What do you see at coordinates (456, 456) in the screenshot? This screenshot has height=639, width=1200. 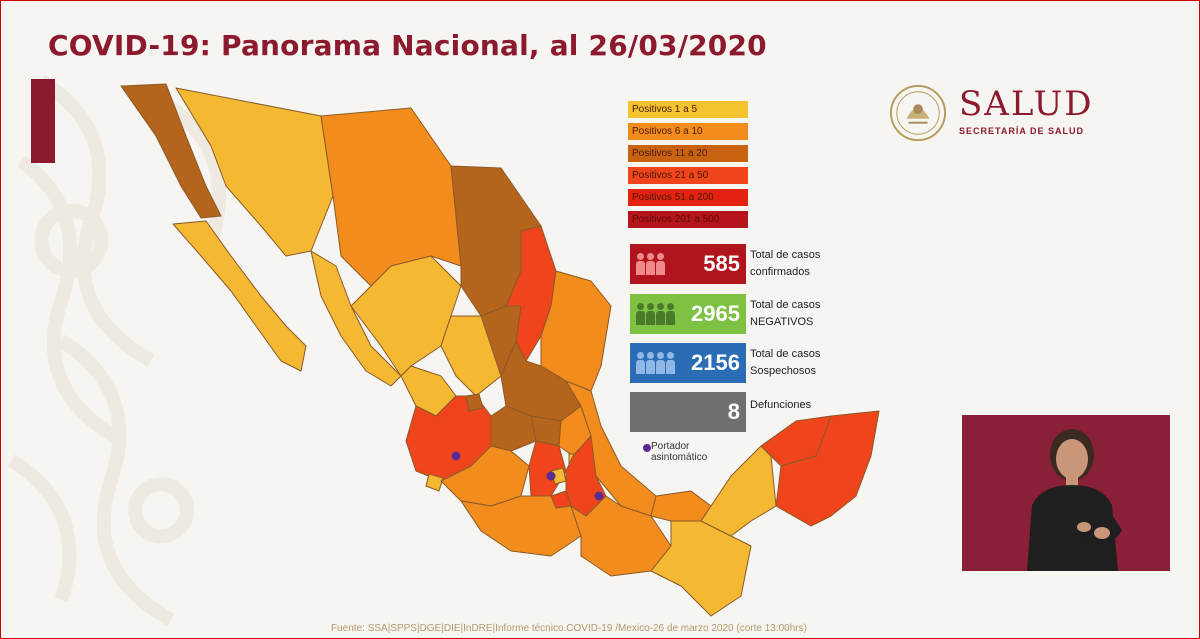 I see `asymptomatic-dot-jalisco` at bounding box center [456, 456].